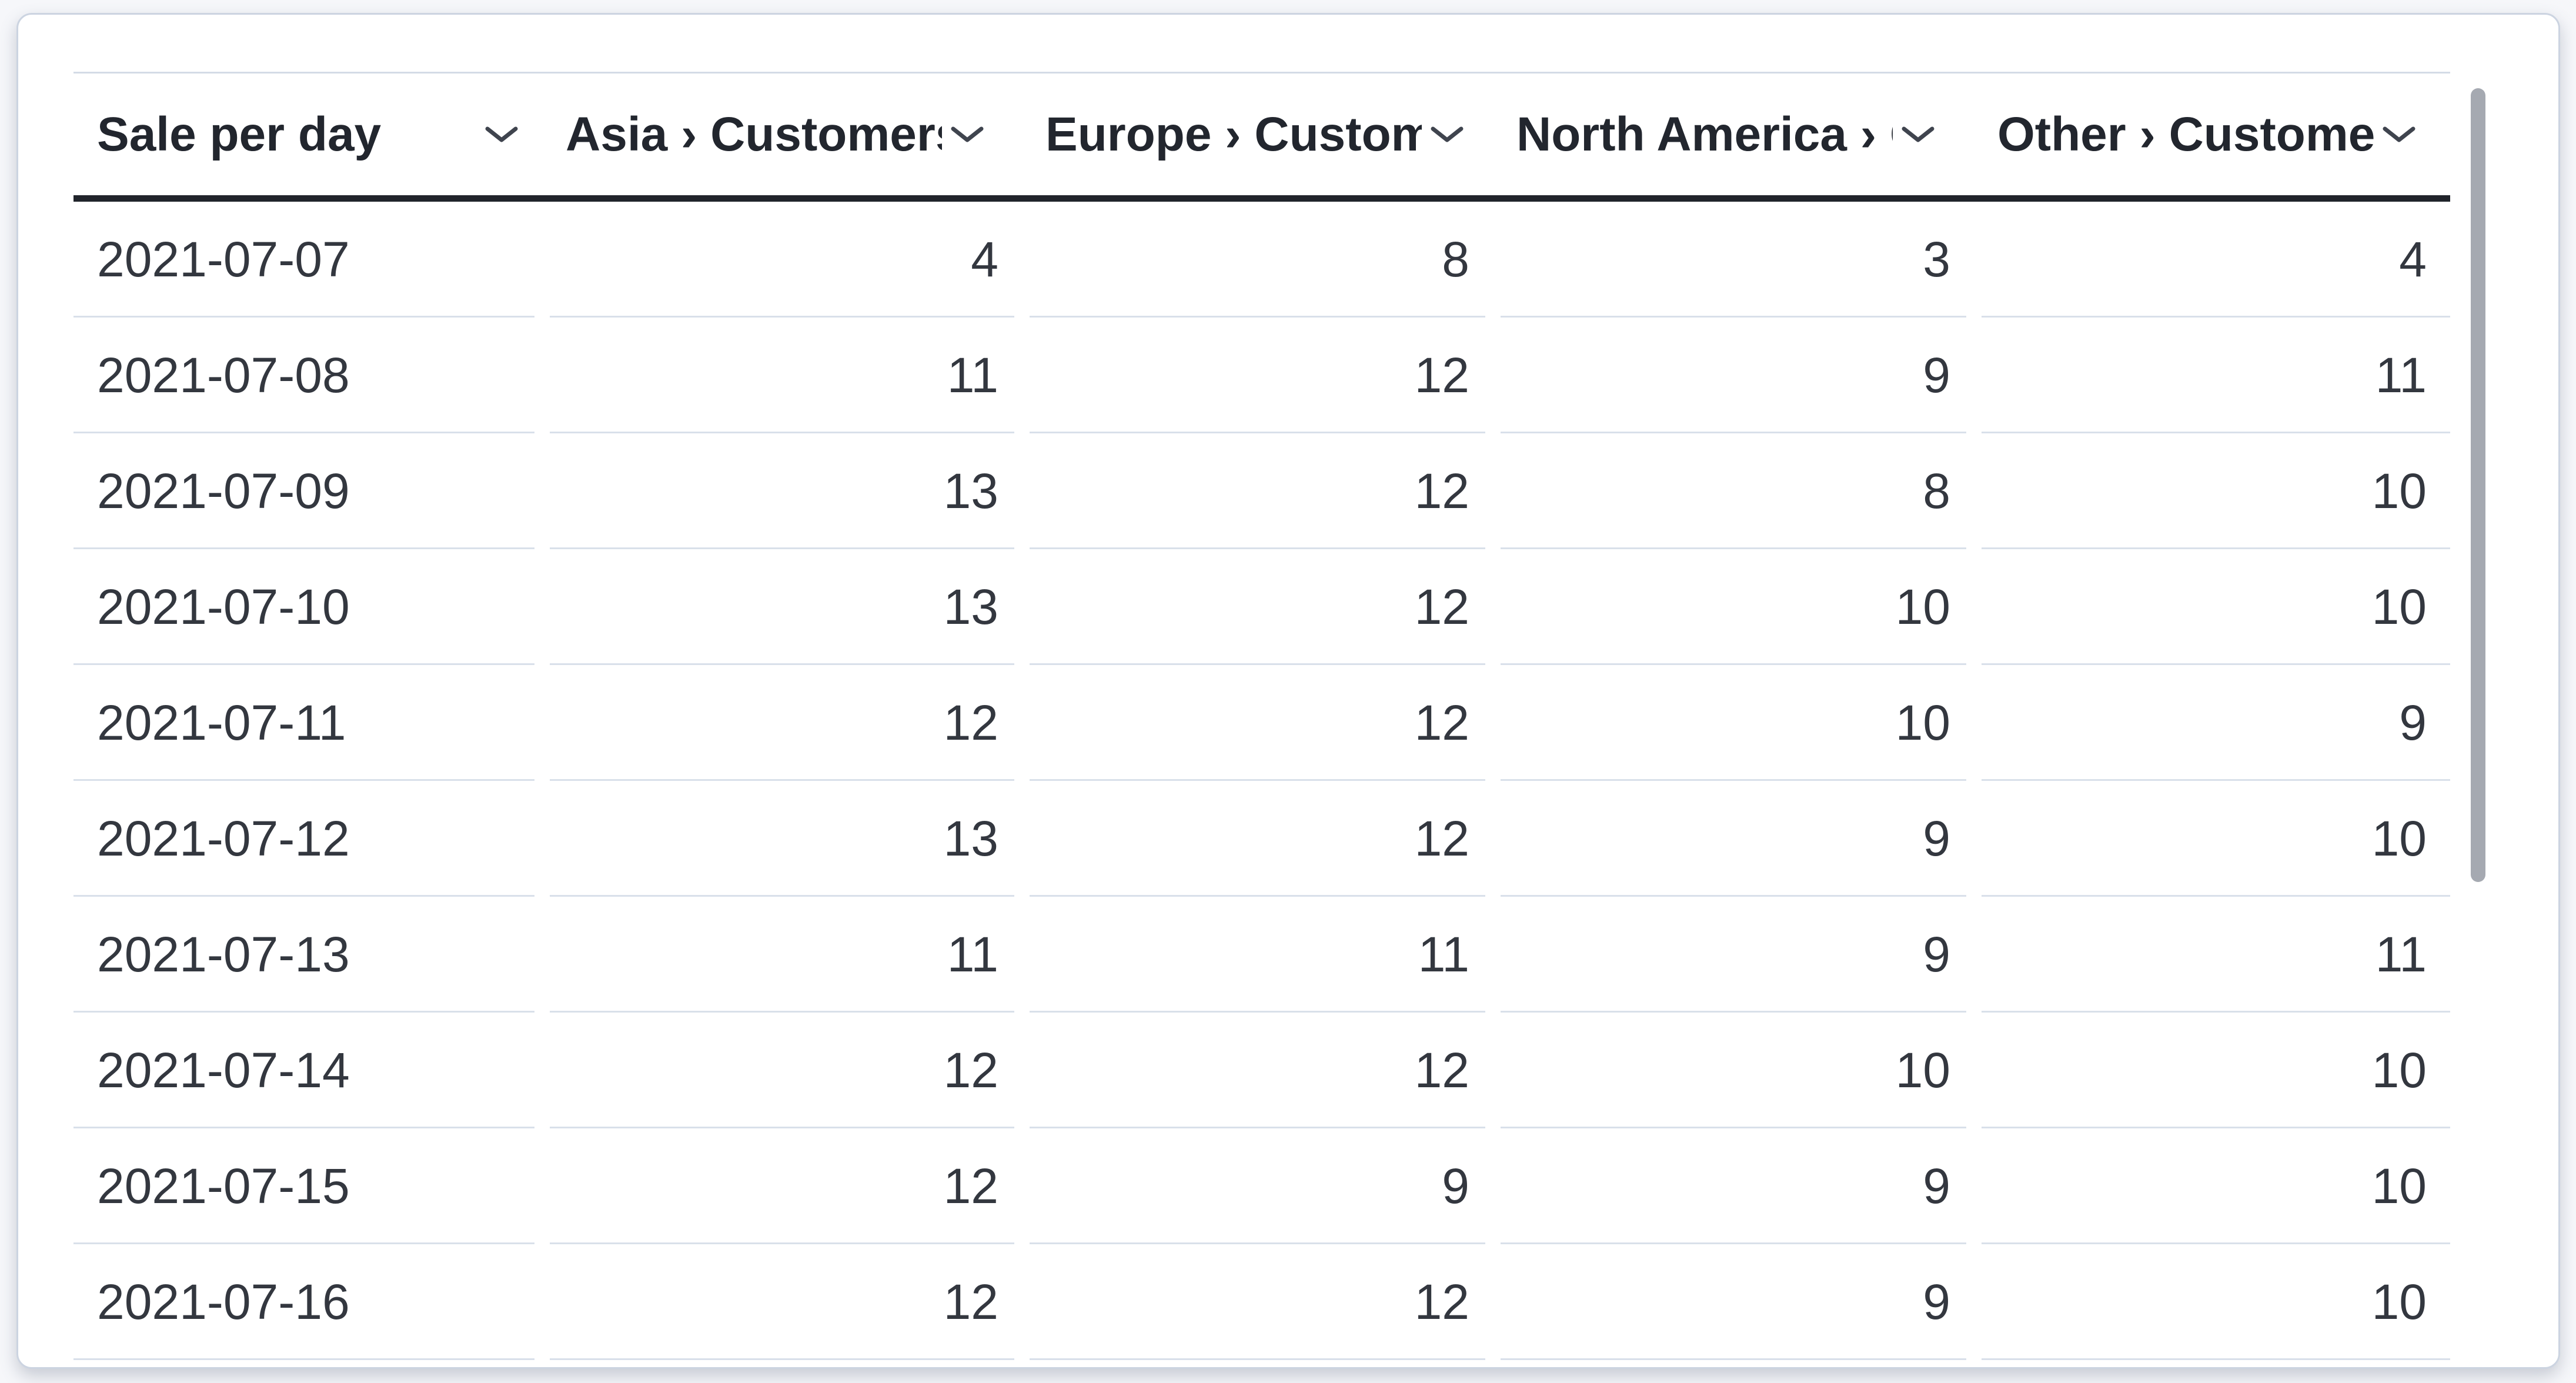 This screenshot has width=2576, height=1383. Describe the element at coordinates (307, 1186) in the screenshot. I see `date-cell: 2021-07-15` at that location.